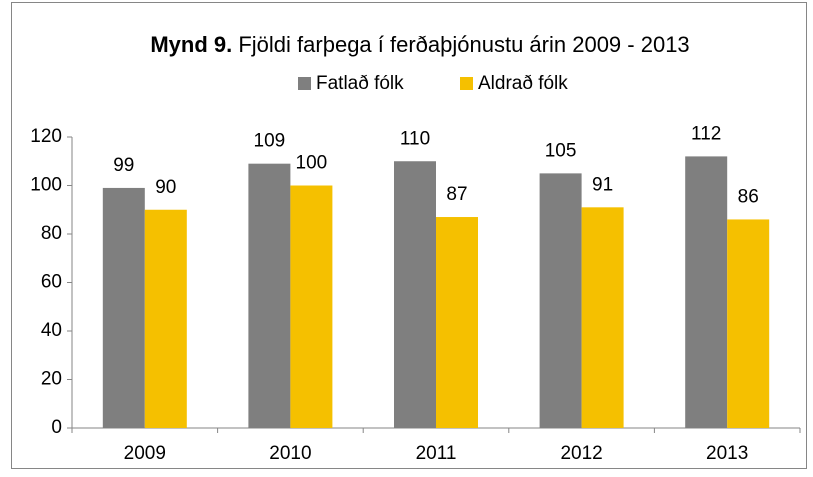 Image resolution: width=813 pixels, height=477 pixels. What do you see at coordinates (748, 196) in the screenshot?
I see `value-label: 86` at bounding box center [748, 196].